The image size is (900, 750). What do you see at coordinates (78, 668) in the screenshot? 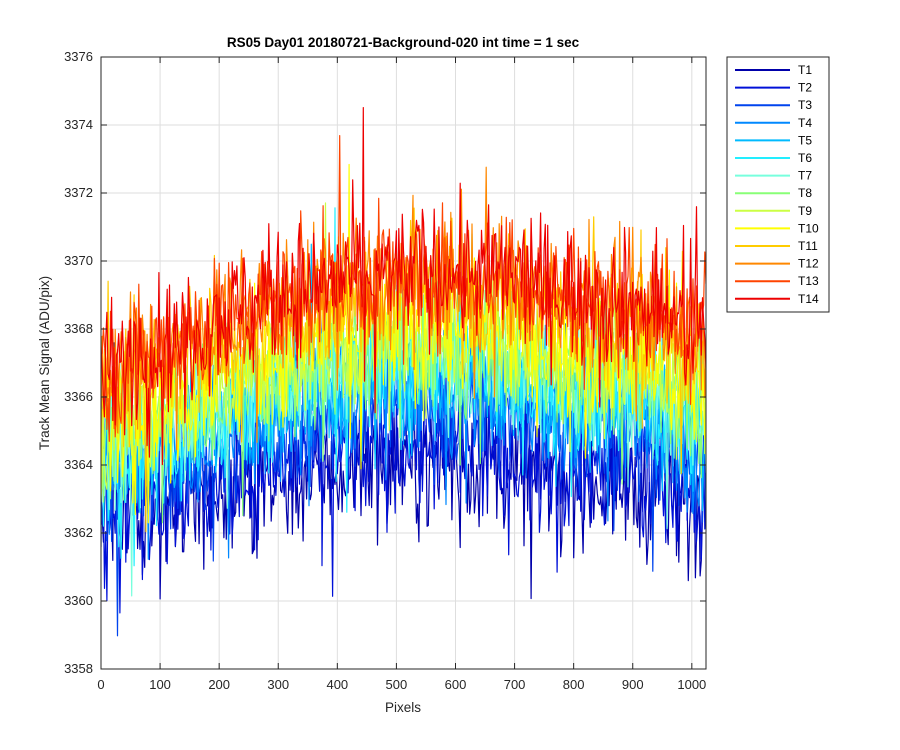
I see `y-tick-label: 3358` at bounding box center [78, 668].